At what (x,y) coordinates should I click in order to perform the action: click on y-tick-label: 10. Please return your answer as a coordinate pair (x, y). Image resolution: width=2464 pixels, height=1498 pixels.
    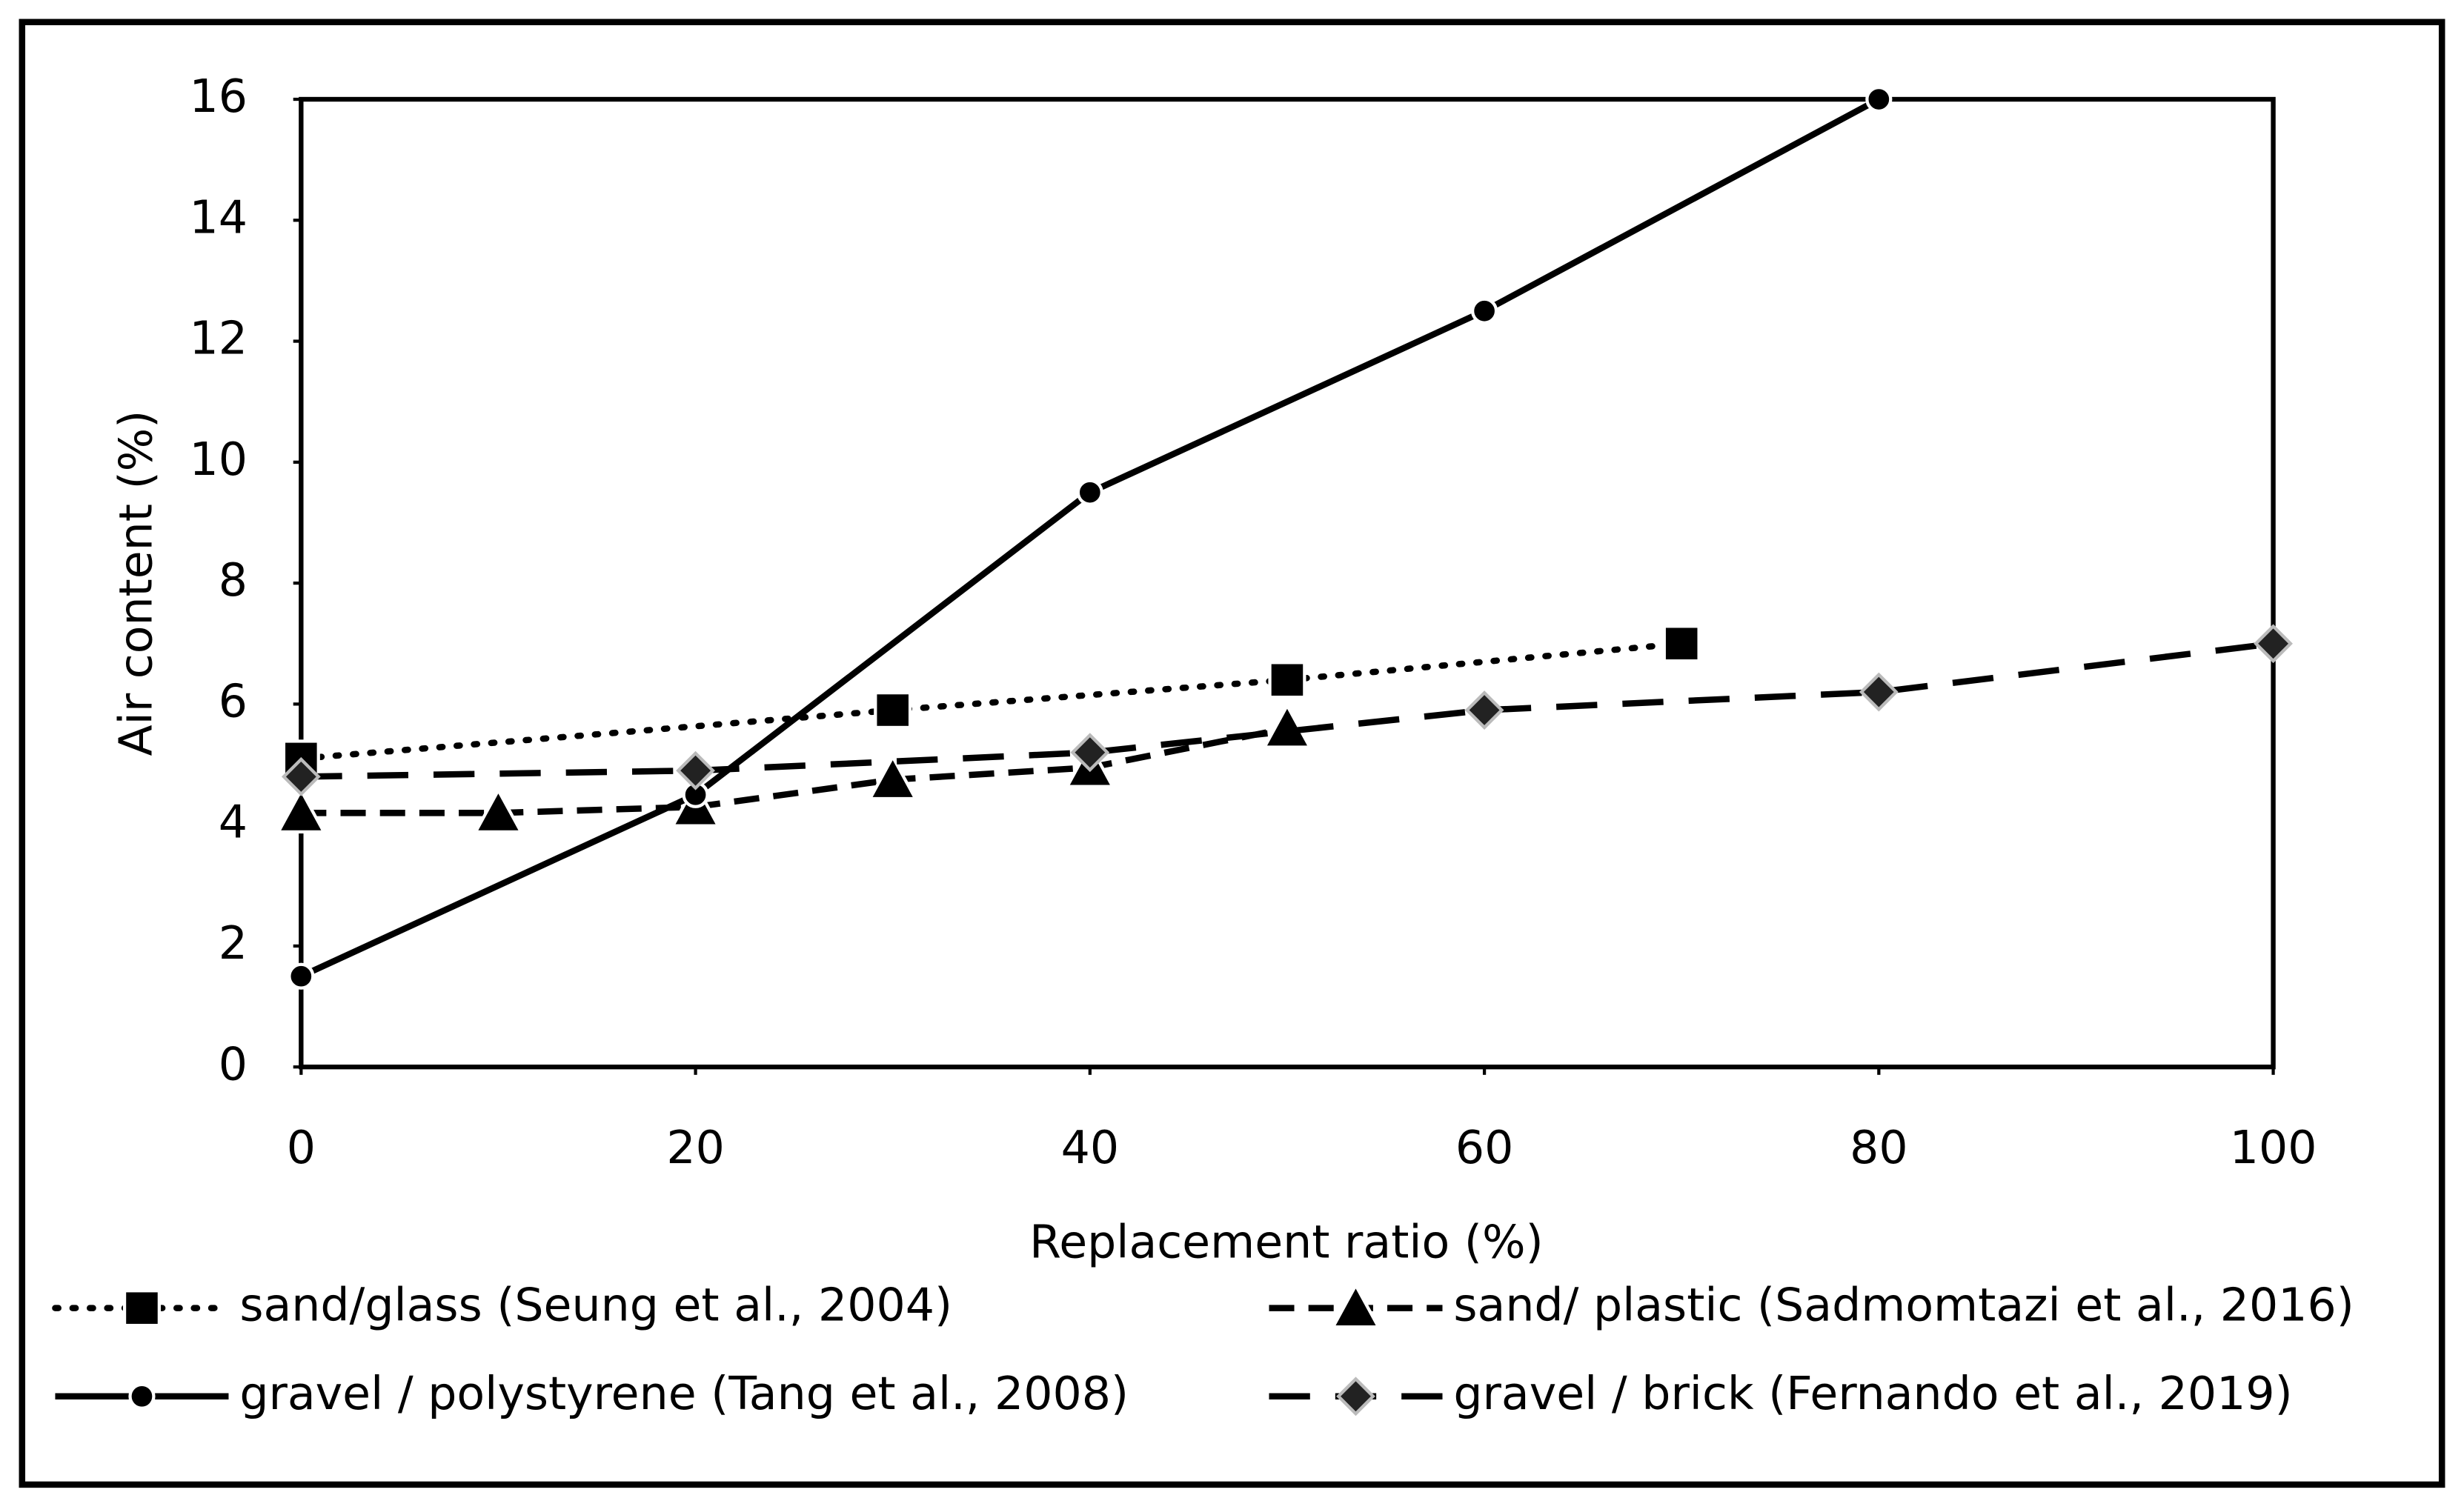
    Looking at the image, I should click on (219, 459).